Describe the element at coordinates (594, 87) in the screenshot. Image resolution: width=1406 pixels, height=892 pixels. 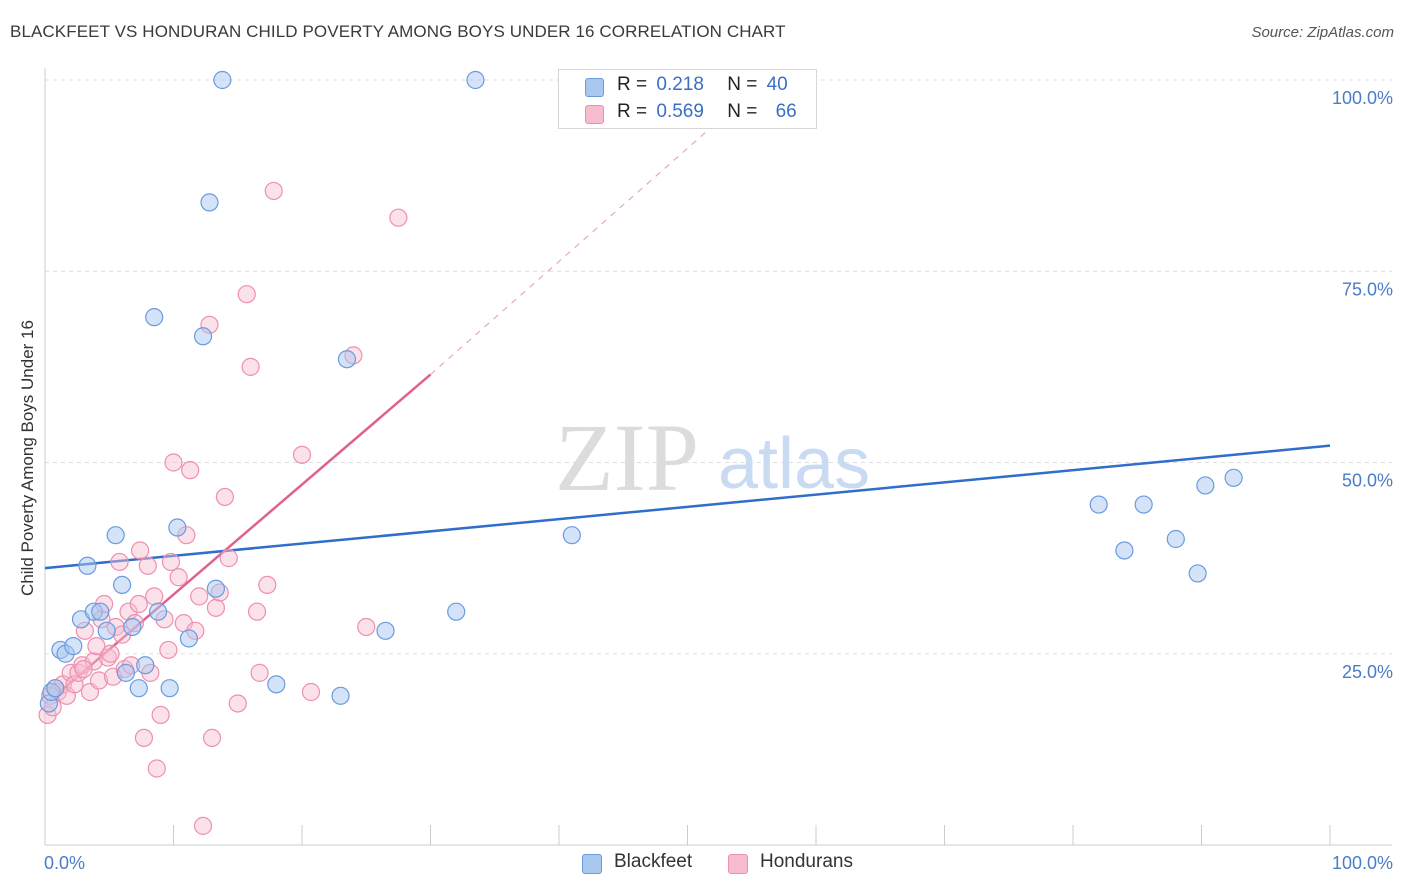
I see `legend-swatch-blackfeet` at that location.